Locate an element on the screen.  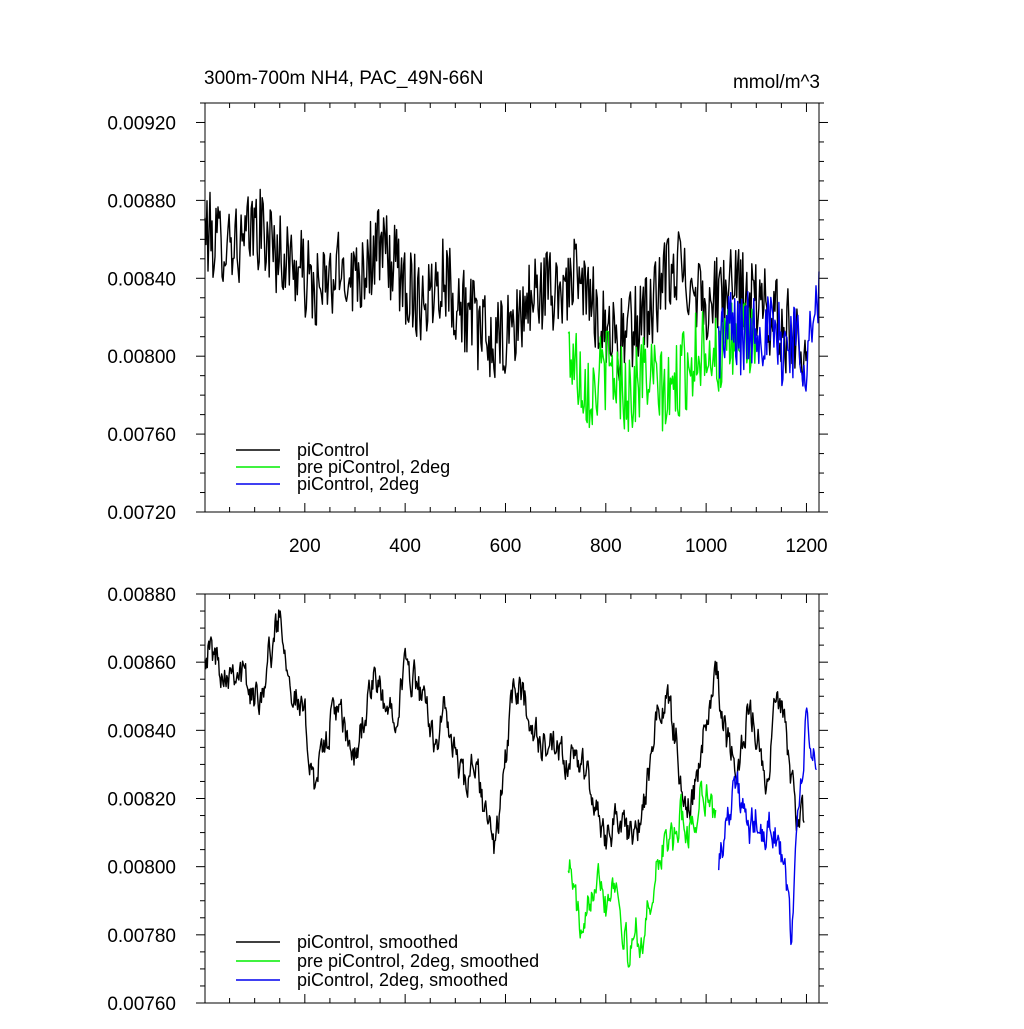
legend-label: pre piControl, 2deg is located at coordinates (373, 467).